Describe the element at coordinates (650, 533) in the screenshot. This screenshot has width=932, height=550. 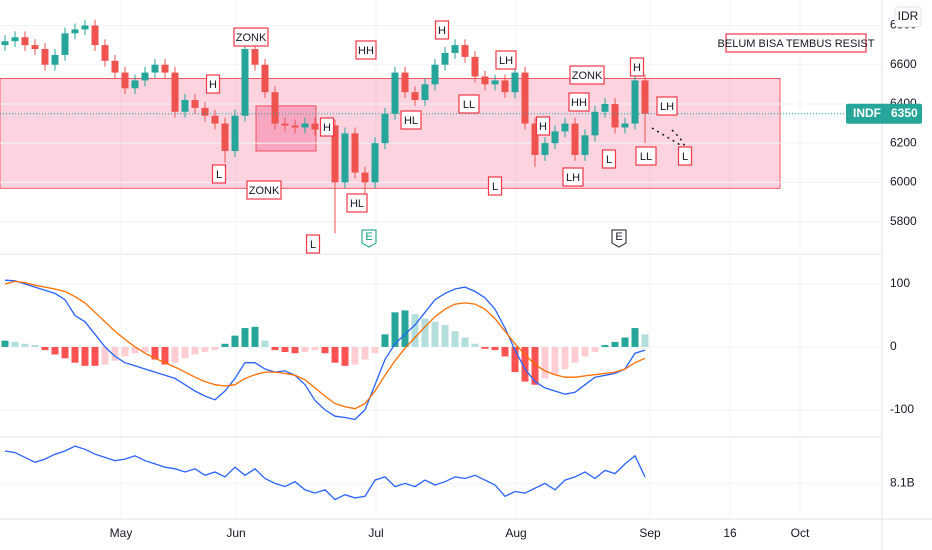
I see `x-tick-label: Sep` at that location.